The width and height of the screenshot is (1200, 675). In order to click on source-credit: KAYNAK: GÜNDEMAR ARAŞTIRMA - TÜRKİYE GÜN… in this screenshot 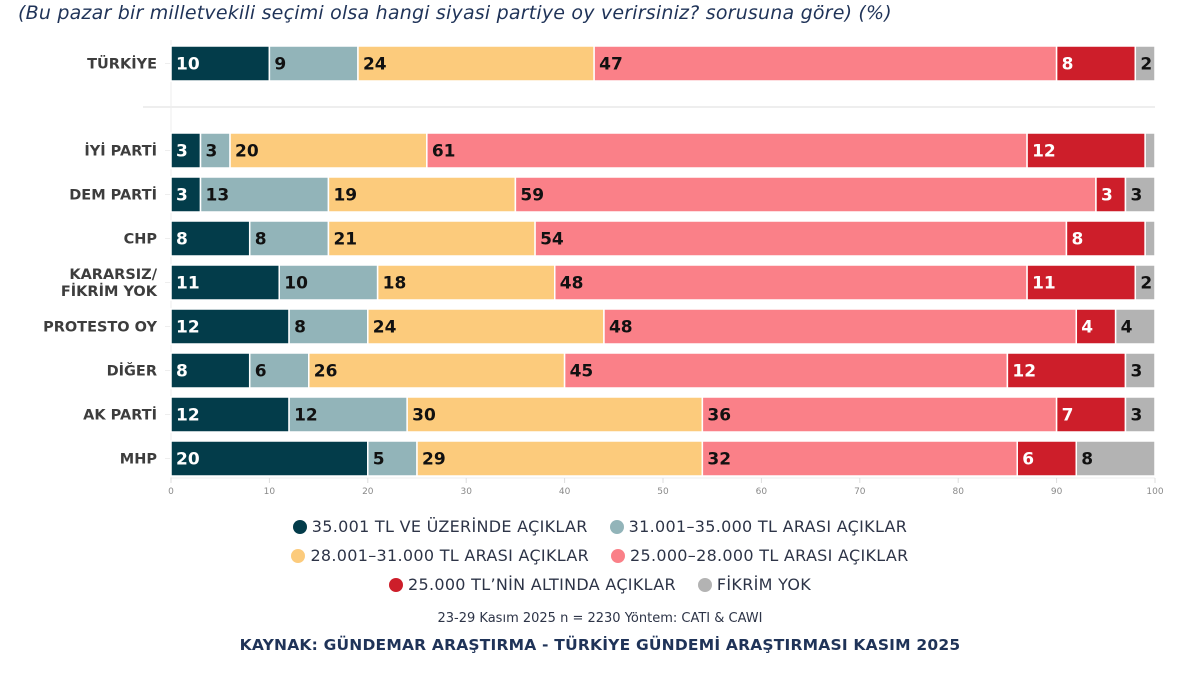, I will do `click(600, 645)`.